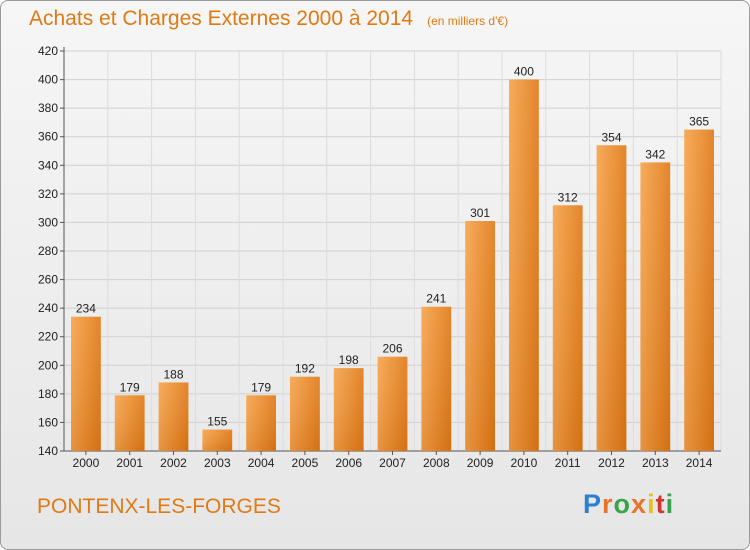 The height and width of the screenshot is (550, 750). What do you see at coordinates (48, 51) in the screenshot?
I see `y-tick-label: 420` at bounding box center [48, 51].